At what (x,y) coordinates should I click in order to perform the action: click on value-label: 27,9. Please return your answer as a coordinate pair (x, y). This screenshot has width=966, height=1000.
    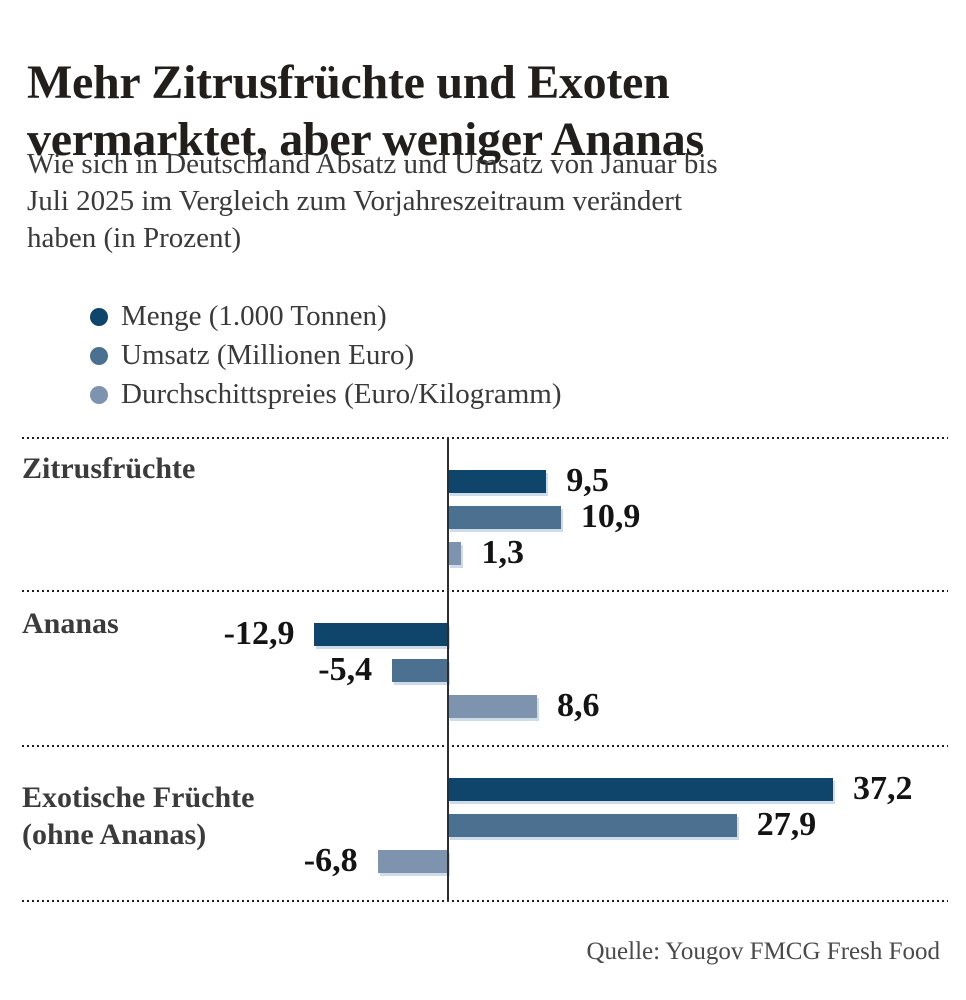
    Looking at the image, I should click on (786, 824).